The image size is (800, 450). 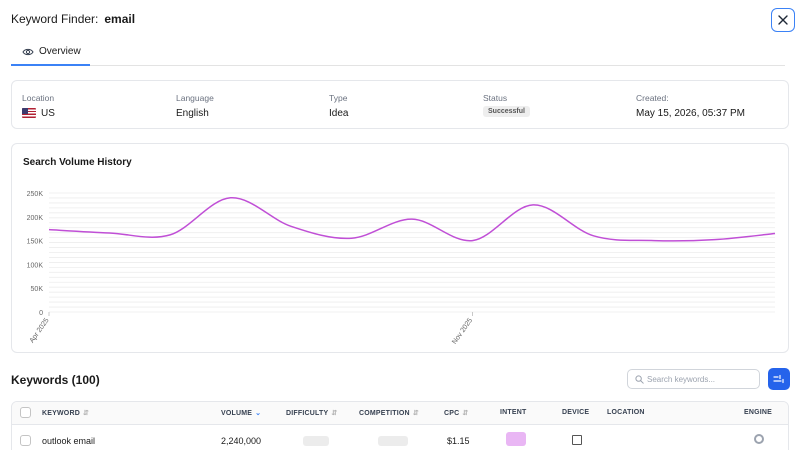 I want to click on y-tick-label: 0, so click(x=41, y=313).